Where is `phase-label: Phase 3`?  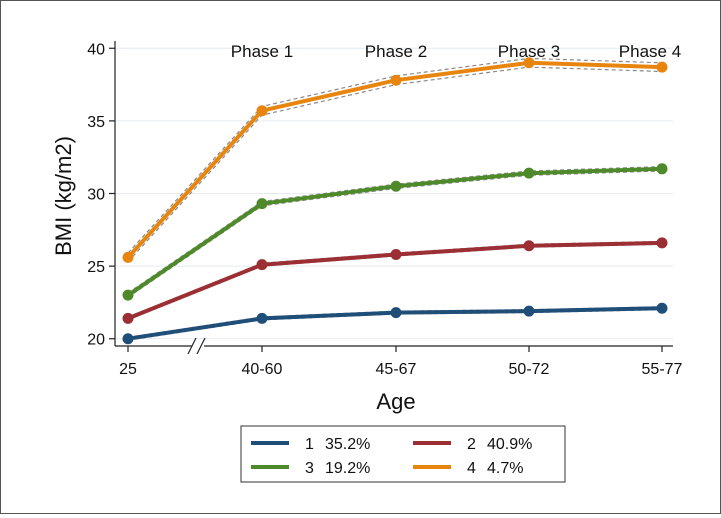 phase-label: Phase 3 is located at coordinates (529, 51).